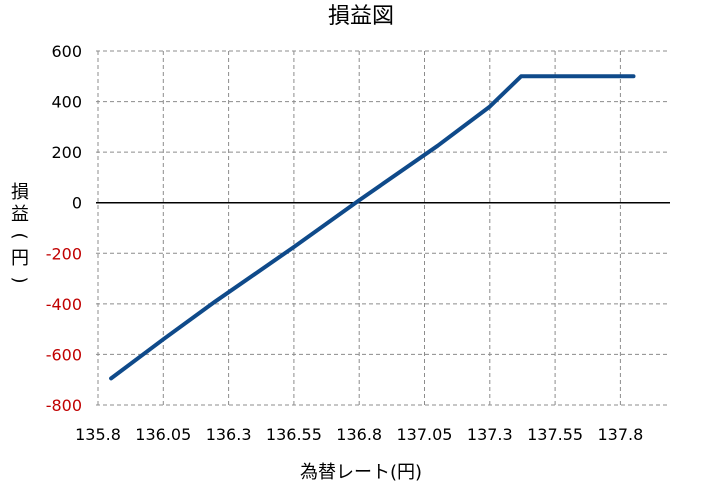  I want to click on y-axis-label-char: ), so click(19, 279).